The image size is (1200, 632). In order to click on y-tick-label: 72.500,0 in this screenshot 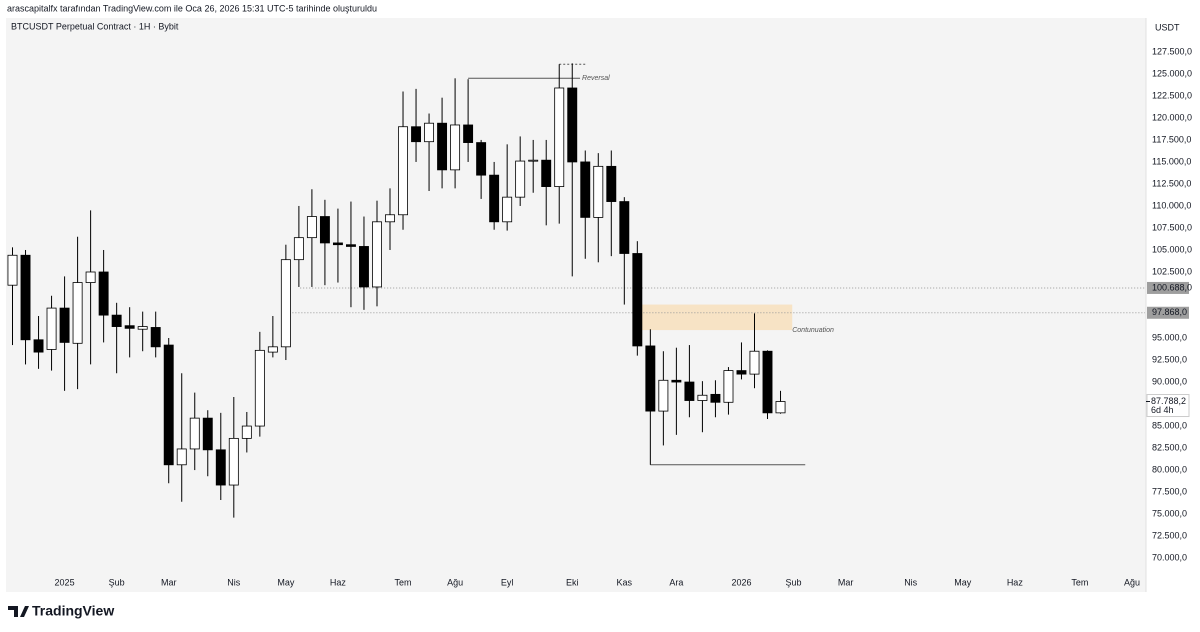, I will do `click(1169, 535)`.